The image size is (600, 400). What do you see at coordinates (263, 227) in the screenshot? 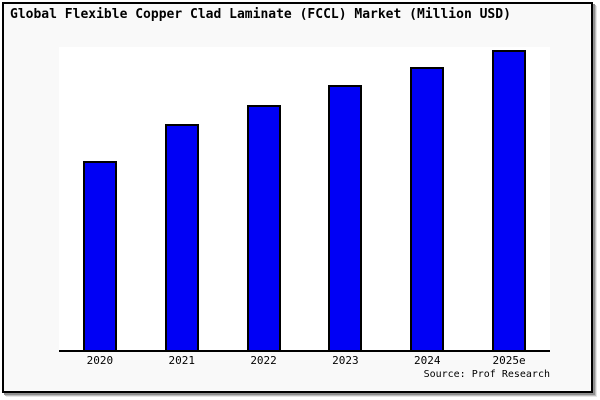
I see `bar-2022` at bounding box center [263, 227].